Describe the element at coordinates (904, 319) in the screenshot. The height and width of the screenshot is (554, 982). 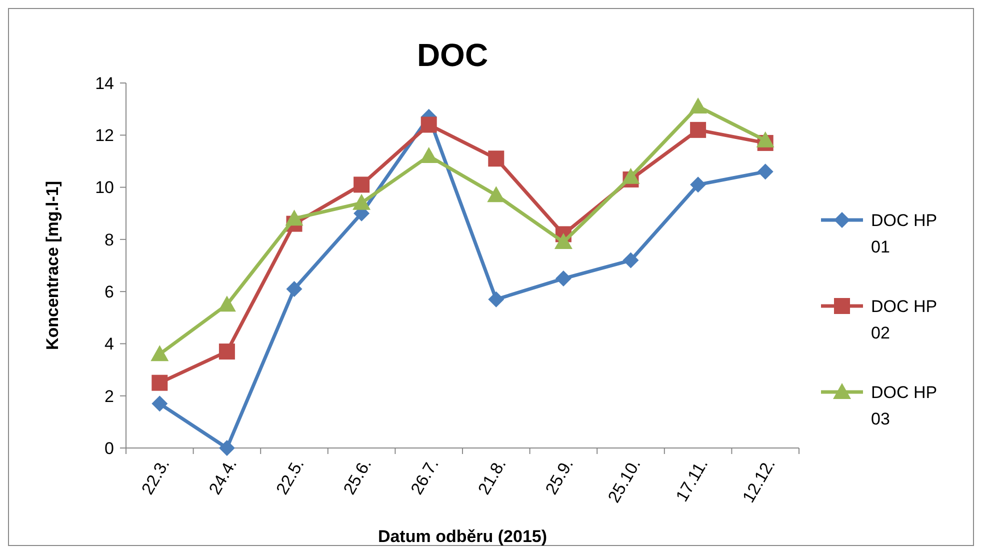
I see `legend-label: DOC HP 02` at that location.